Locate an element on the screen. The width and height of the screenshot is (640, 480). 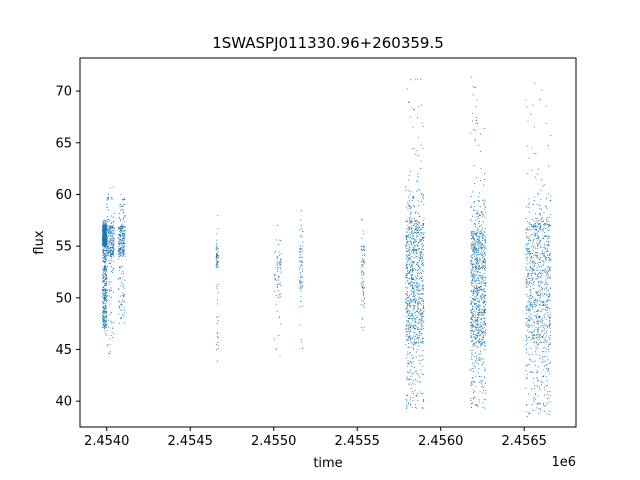
y-tick-label: 45 is located at coordinates (63, 350).